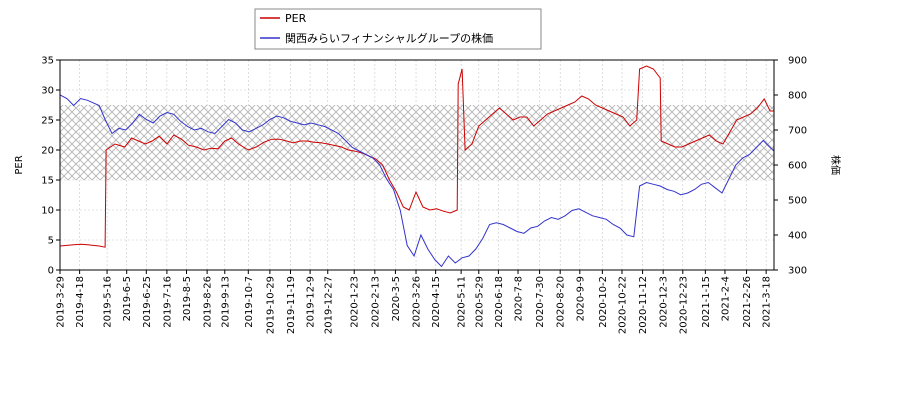 The width and height of the screenshot is (900, 404). What do you see at coordinates (127, 298) in the screenshot?
I see `x-tick-label: 2019-6-5` at bounding box center [127, 298].